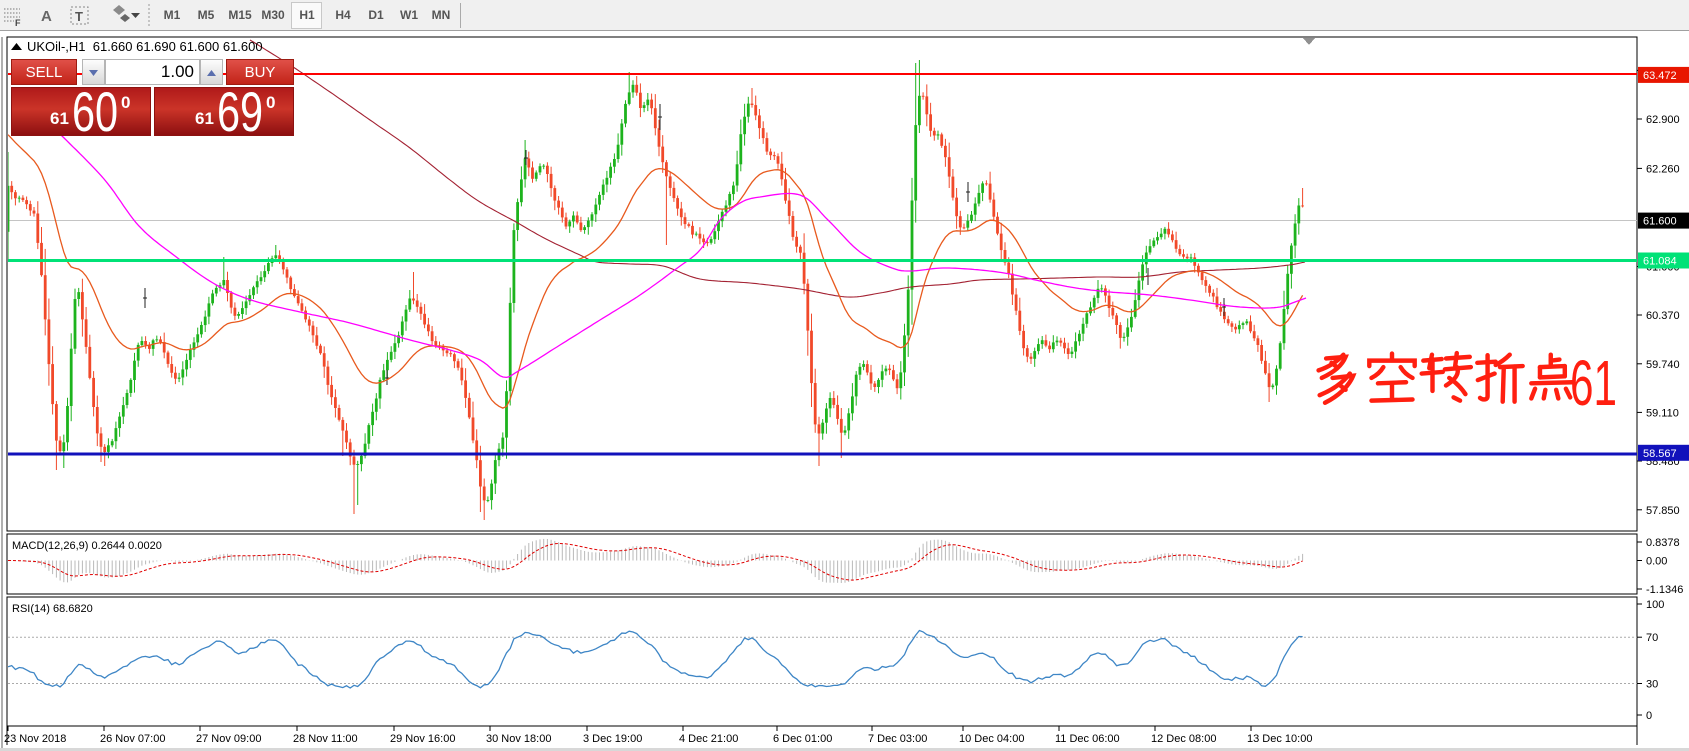 The image size is (1689, 751). Describe the element at coordinates (1660, 262) in the screenshot. I see `svg-text: 61.084` at that location.